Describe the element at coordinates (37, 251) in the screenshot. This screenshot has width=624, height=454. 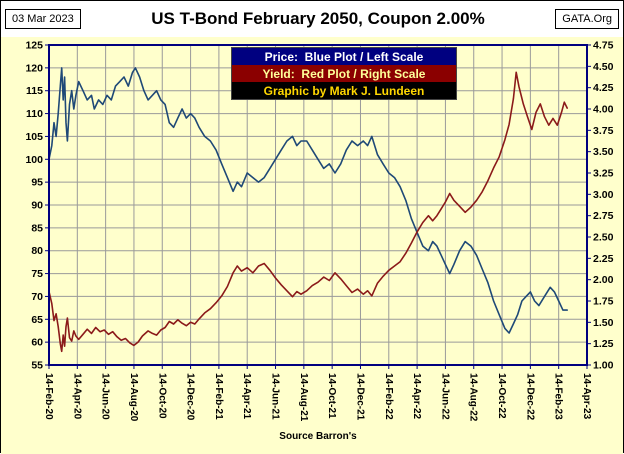
I see `left-axis-tick-label: 80` at that location.